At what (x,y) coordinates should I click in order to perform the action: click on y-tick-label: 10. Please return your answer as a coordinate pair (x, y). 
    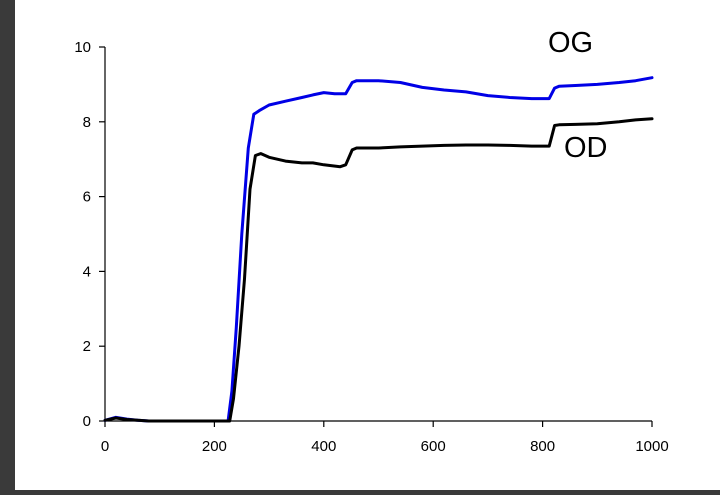
    Looking at the image, I should click on (82, 47).